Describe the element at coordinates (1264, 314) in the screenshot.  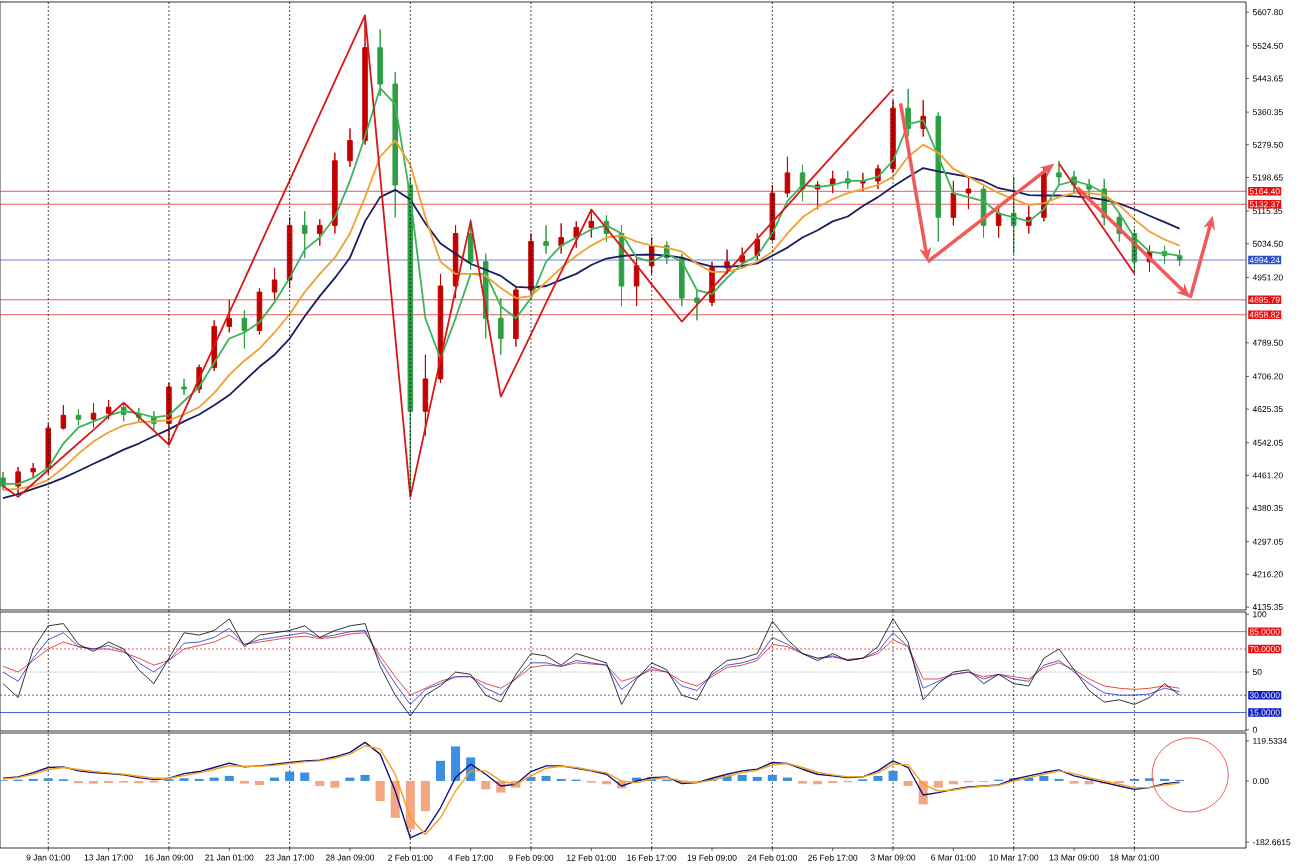
I see `ref-line-label: 4858.82` at that location.